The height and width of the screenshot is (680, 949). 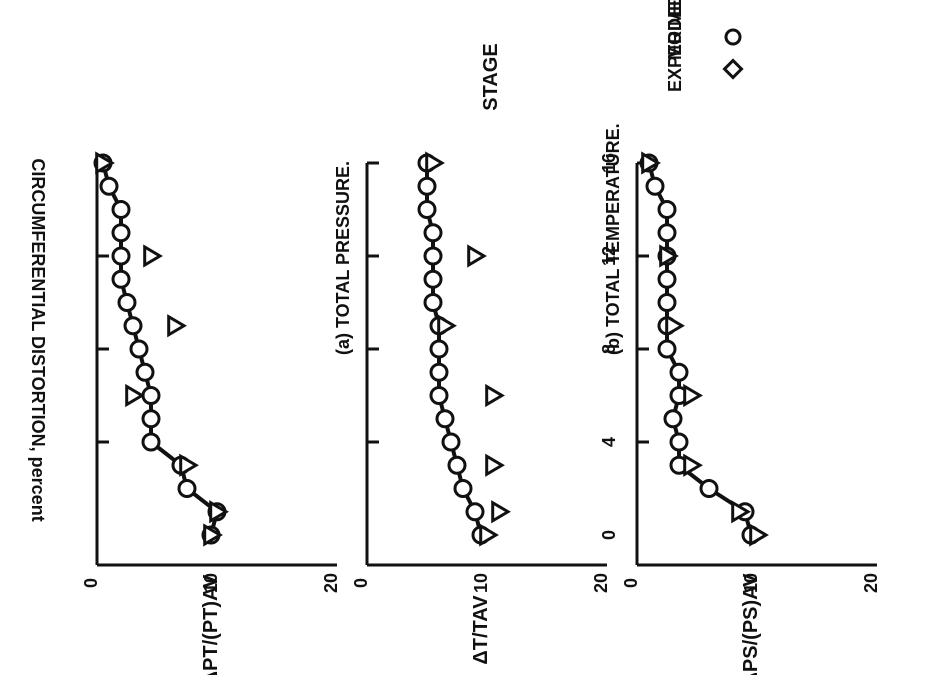 What do you see at coordinates (751, 624) in the screenshot?
I see `panel-value-label: ΔPS/(PS)AV` at bounding box center [751, 624].